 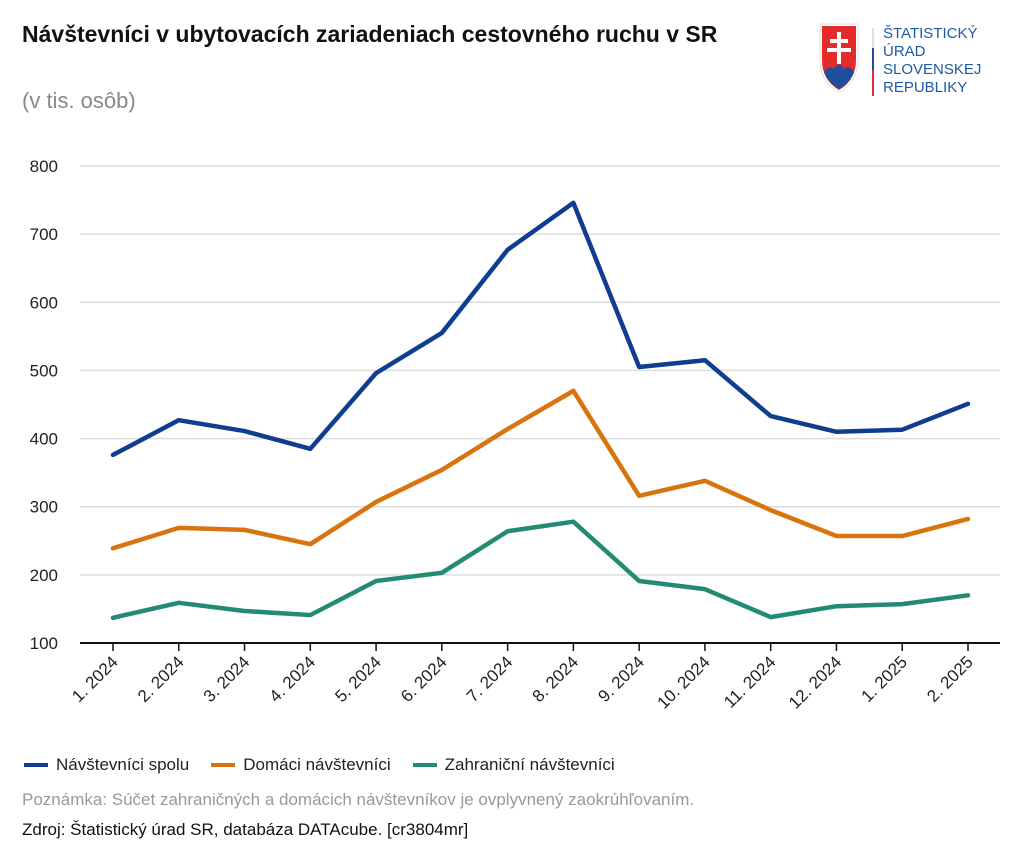 I want to click on x-tick-label: 7. 2024, so click(x=490, y=679).